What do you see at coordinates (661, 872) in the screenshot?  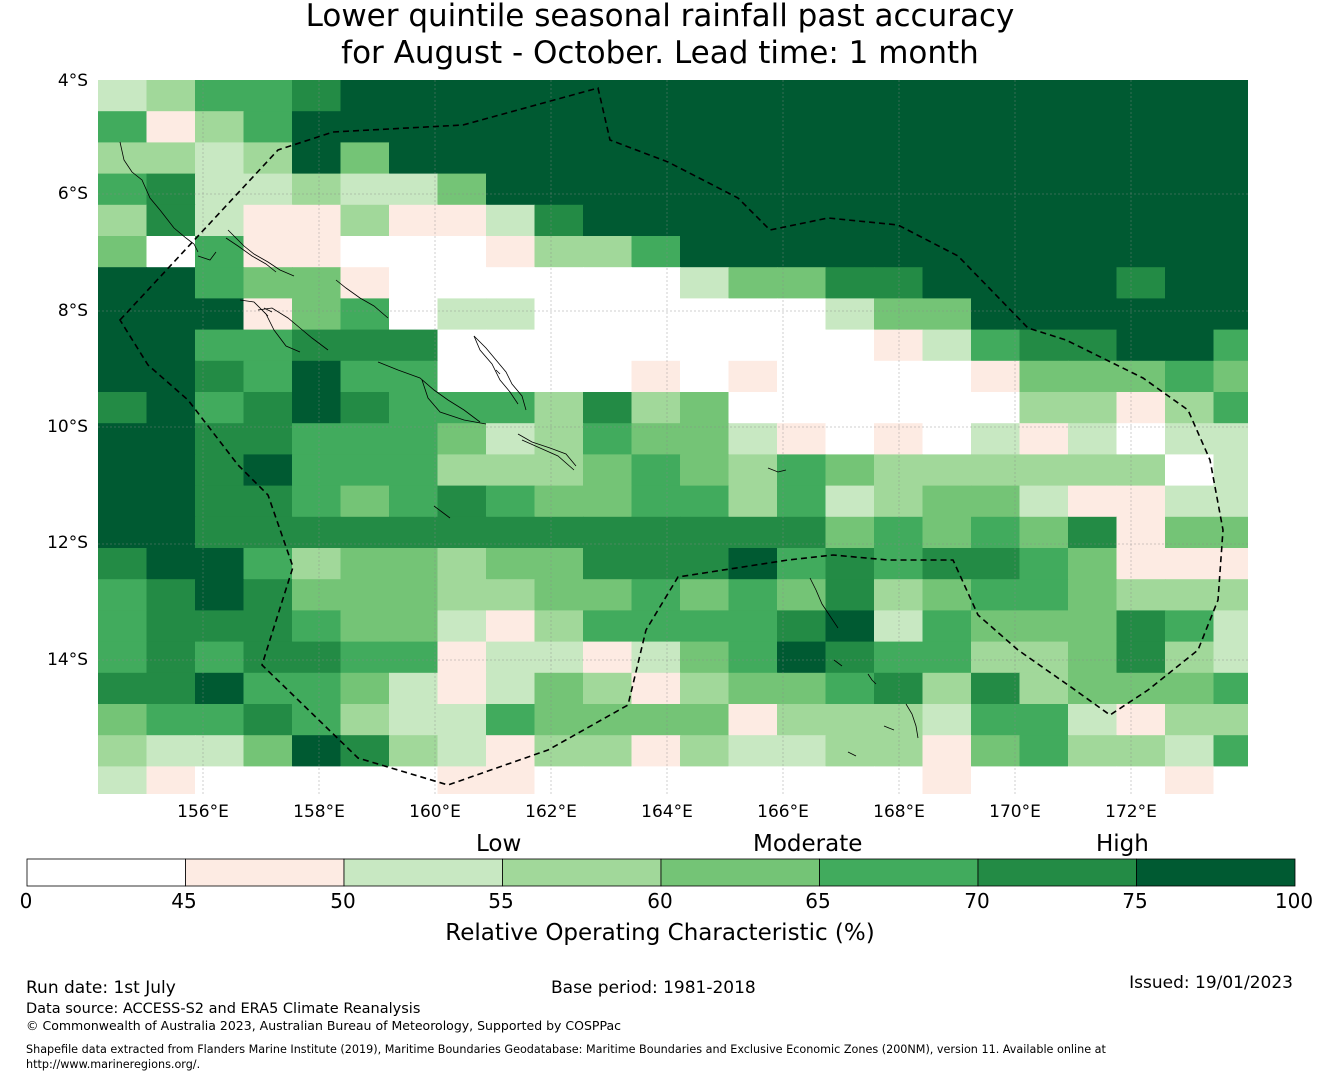 I see `colorbar` at bounding box center [661, 872].